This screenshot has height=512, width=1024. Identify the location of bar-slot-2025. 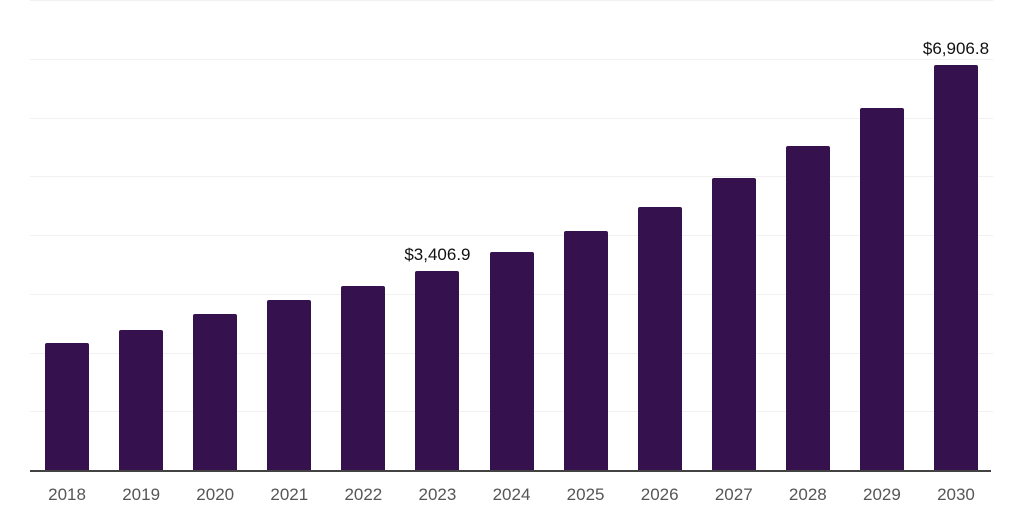
(586, 235).